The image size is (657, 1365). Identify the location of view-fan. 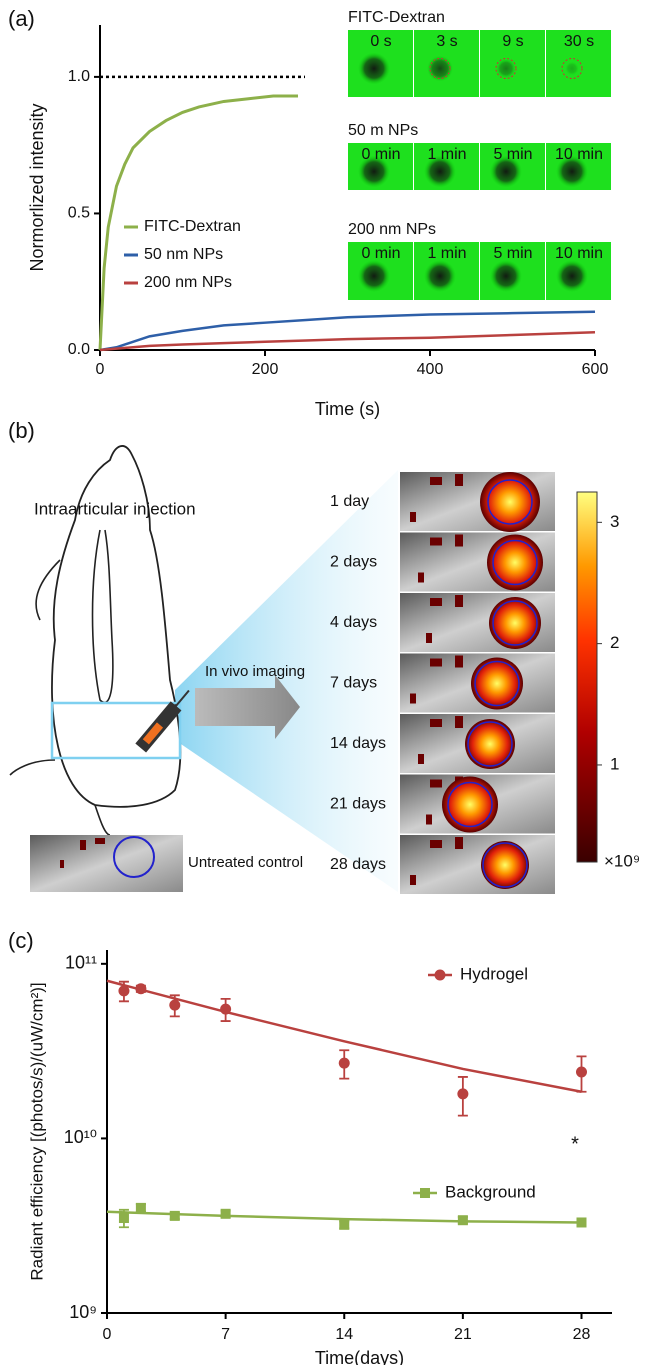
(286, 681).